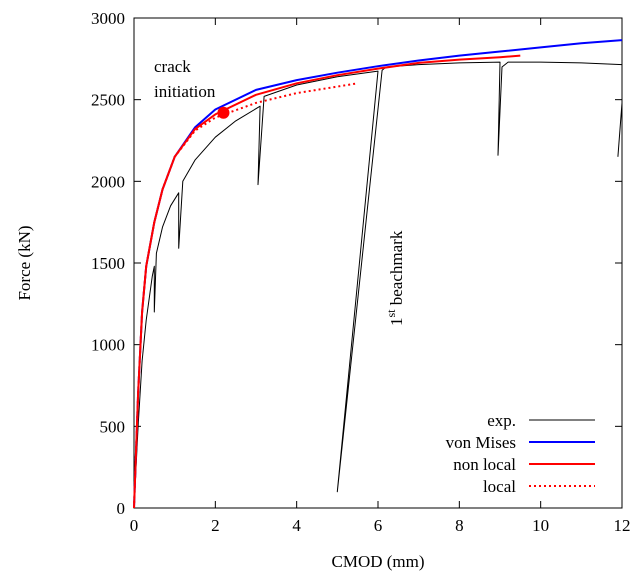  What do you see at coordinates (481, 442) in the screenshot?
I see `legend-label: von Mises` at bounding box center [481, 442].